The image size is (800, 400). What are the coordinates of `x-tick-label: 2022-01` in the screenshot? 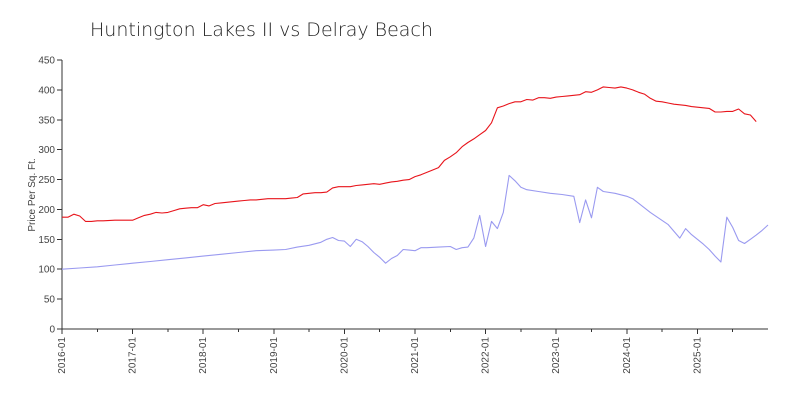 It's located at (486, 355).